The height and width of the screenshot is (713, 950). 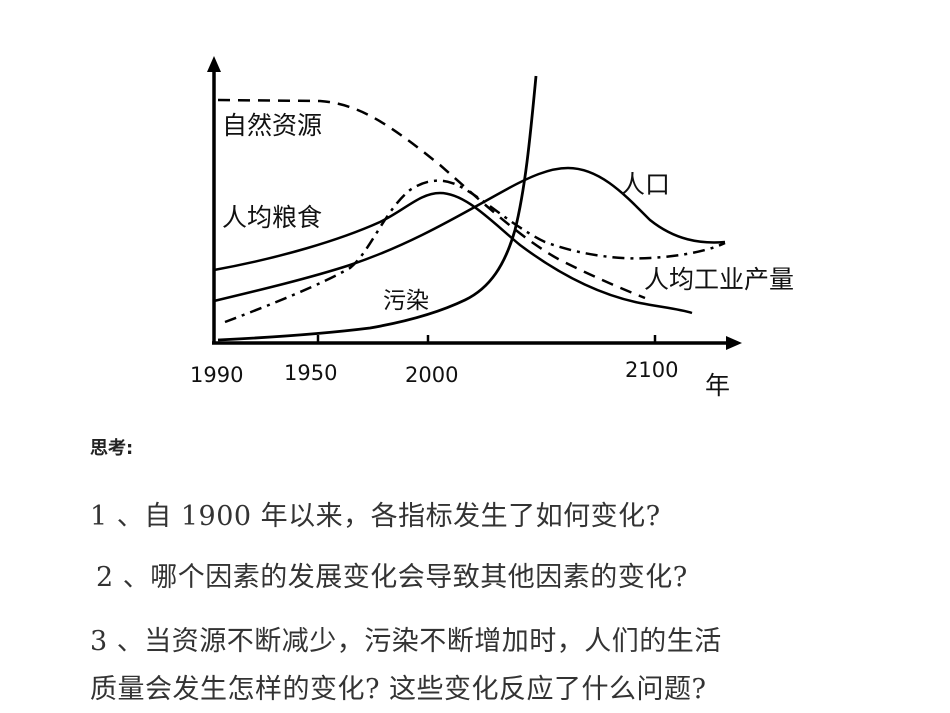 I want to click on series-population, so click(x=469, y=234).